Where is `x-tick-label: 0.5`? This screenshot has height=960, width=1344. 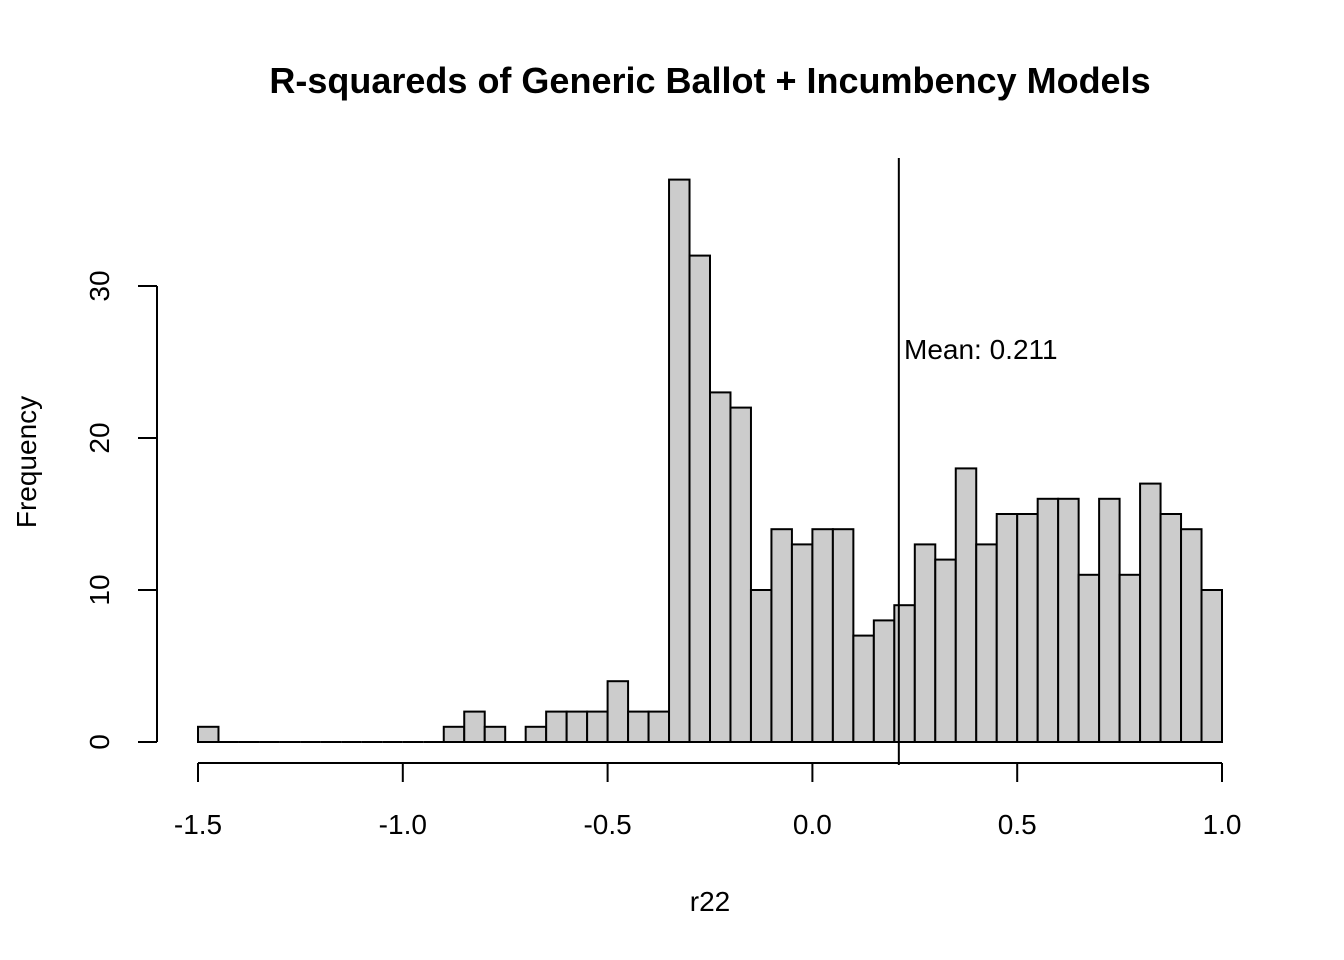 x-tick-label: 0.5 is located at coordinates (1017, 824).